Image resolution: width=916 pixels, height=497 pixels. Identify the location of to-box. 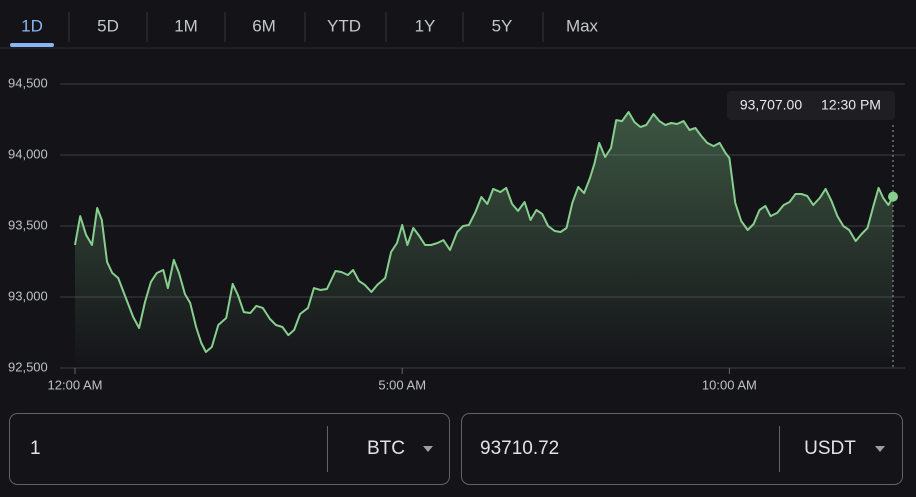
(682, 449).